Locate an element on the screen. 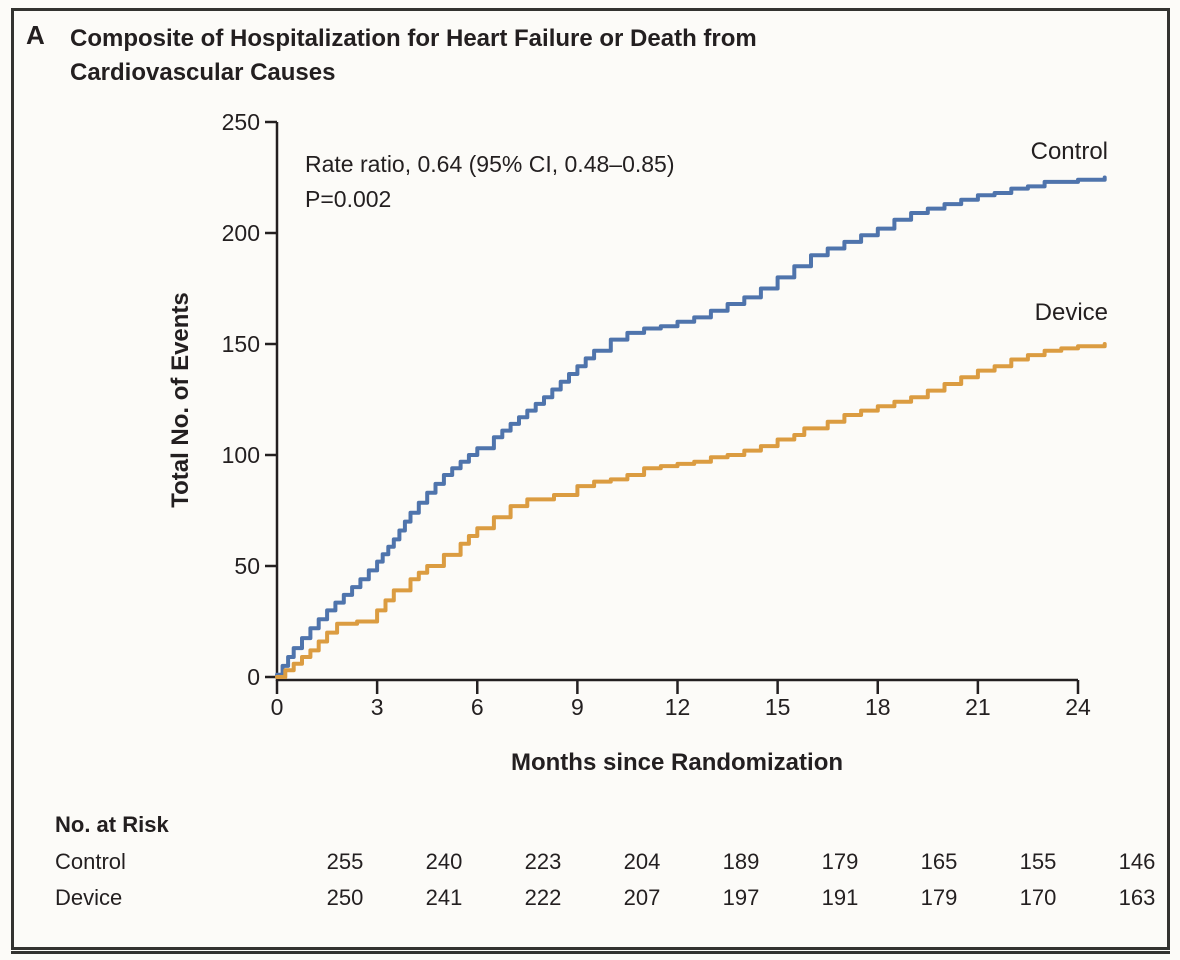  at-risk-row-label-control: Control is located at coordinates (90, 861).